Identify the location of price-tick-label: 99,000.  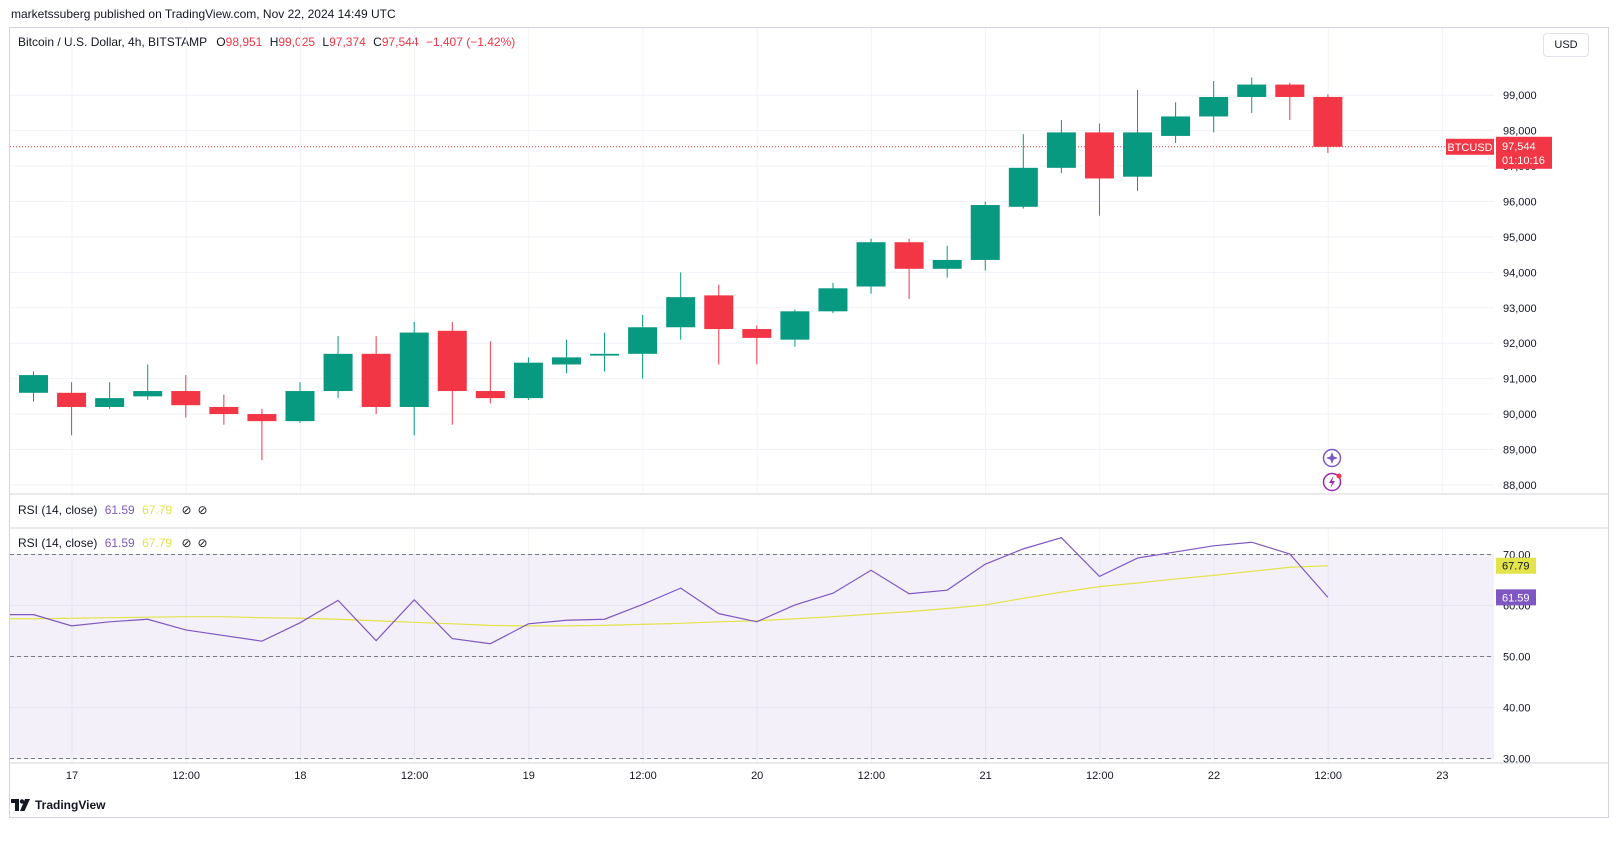
(1520, 96).